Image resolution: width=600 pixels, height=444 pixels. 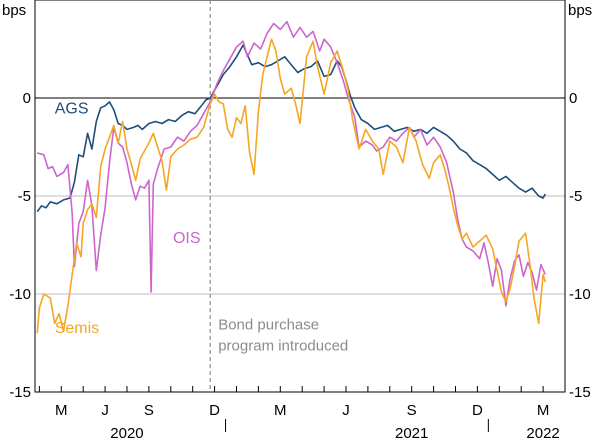 What do you see at coordinates (411, 433) in the screenshot?
I see `x-year-label: 2021` at bounding box center [411, 433].